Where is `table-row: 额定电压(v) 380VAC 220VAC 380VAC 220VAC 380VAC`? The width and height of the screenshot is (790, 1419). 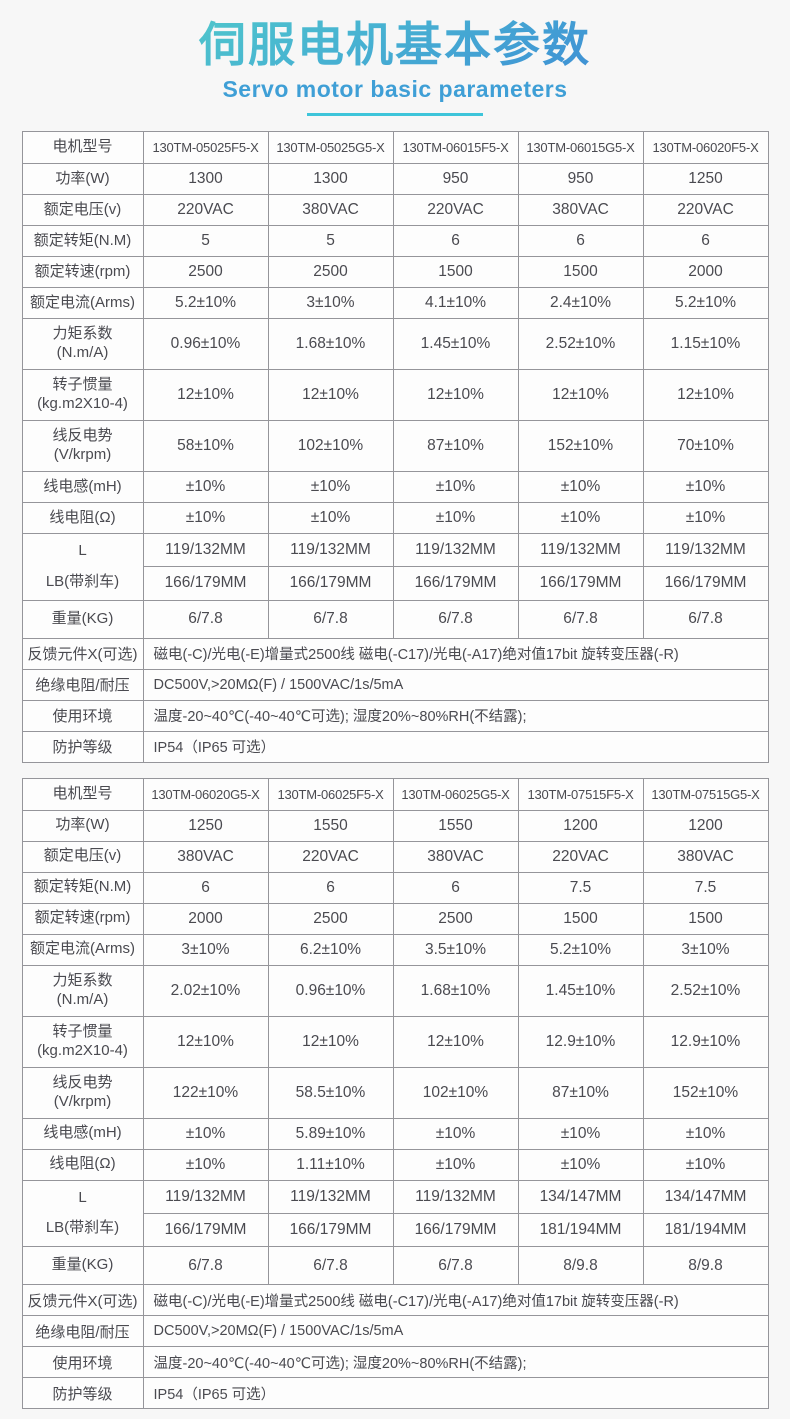 table-row: 额定电压(v) 380VAC 220VAC 380VAC 220VAC 380VAC is located at coordinates (395, 856).